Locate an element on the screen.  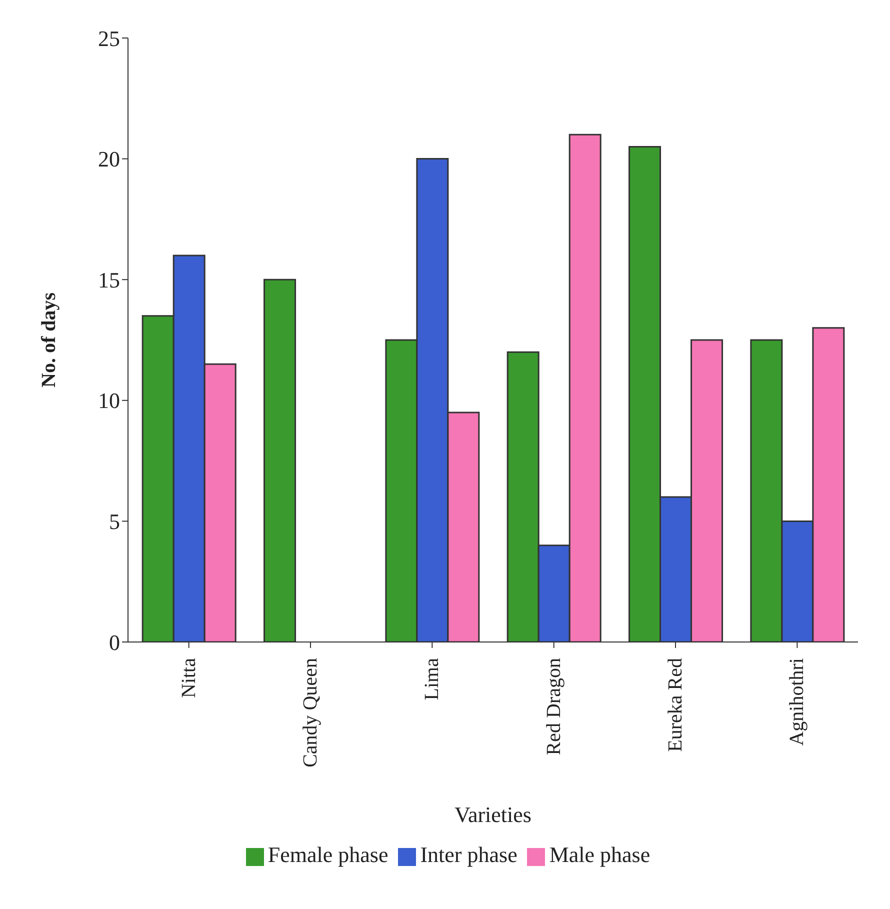
y-tick-label: 10 is located at coordinates (109, 401).